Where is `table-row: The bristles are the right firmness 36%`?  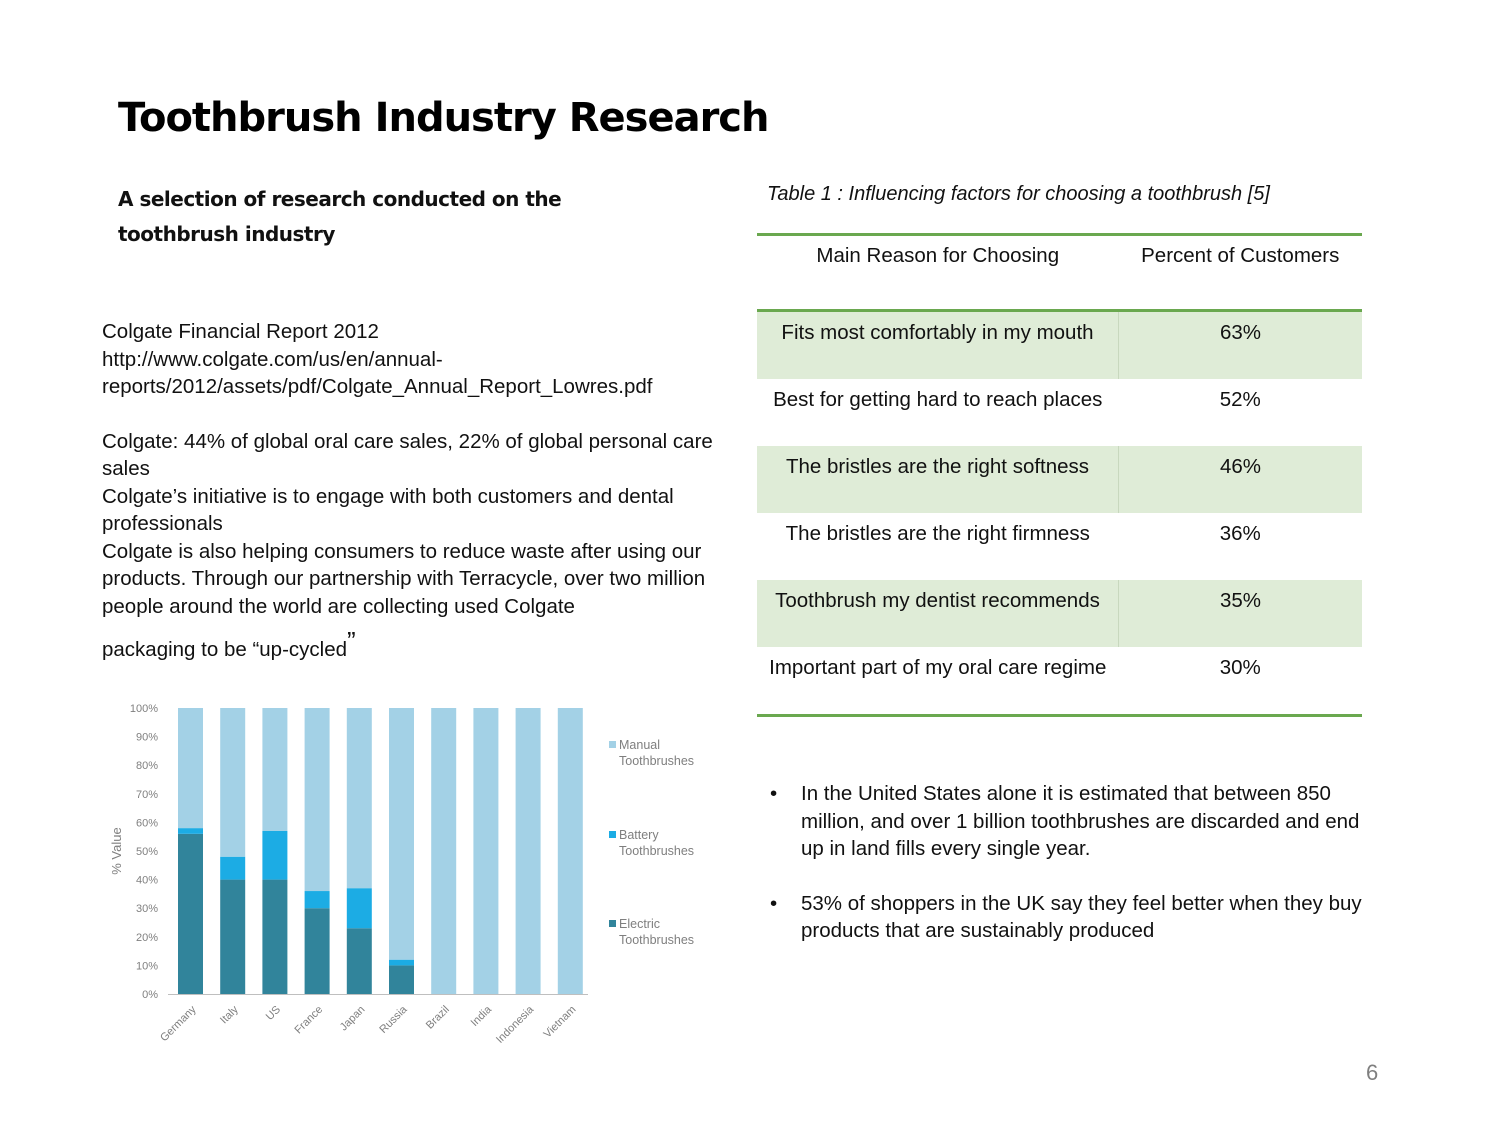 table-row: The bristles are the right firmness 36% is located at coordinates (1059, 546).